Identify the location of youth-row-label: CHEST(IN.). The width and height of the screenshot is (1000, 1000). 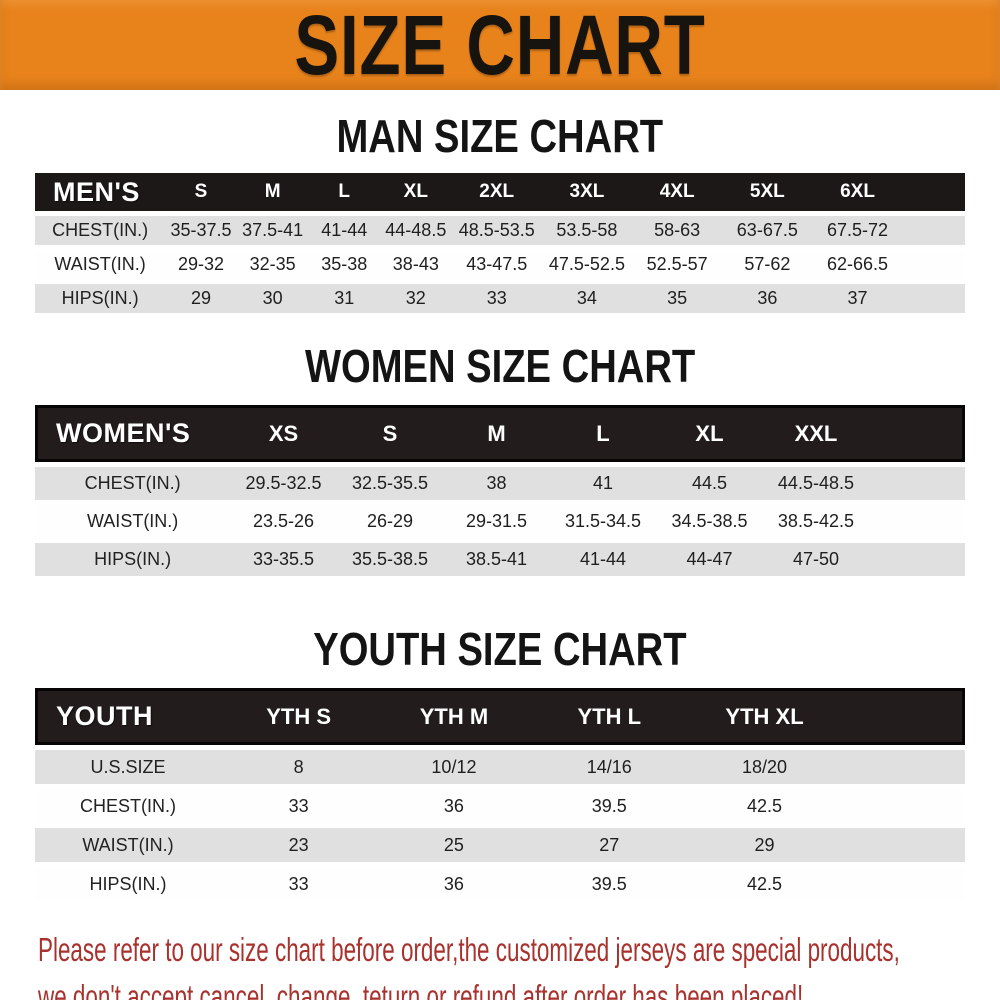
(128, 806).